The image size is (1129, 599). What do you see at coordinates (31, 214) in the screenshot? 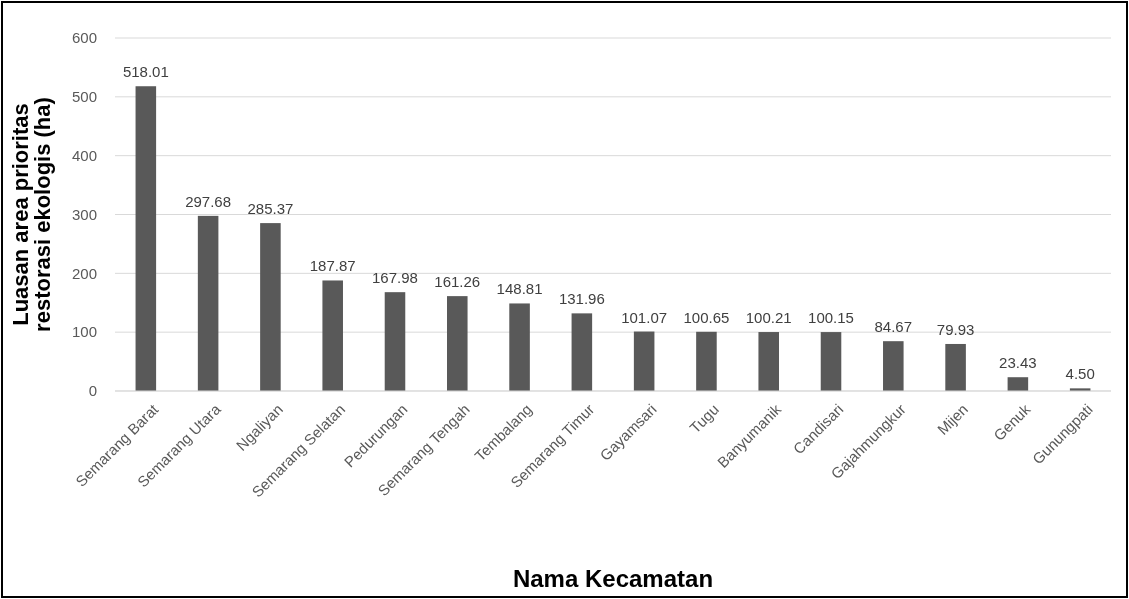
I see `y-axis-title: Luasan area prioritas restorasi ekologis (ha)` at bounding box center [31, 214].